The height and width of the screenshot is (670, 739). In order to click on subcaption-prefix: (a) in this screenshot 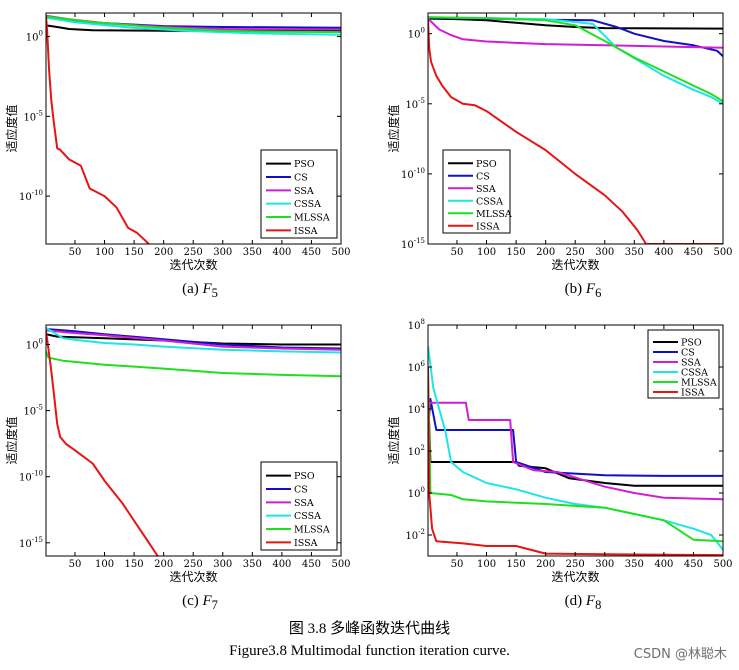, I will do `click(192, 289)`.